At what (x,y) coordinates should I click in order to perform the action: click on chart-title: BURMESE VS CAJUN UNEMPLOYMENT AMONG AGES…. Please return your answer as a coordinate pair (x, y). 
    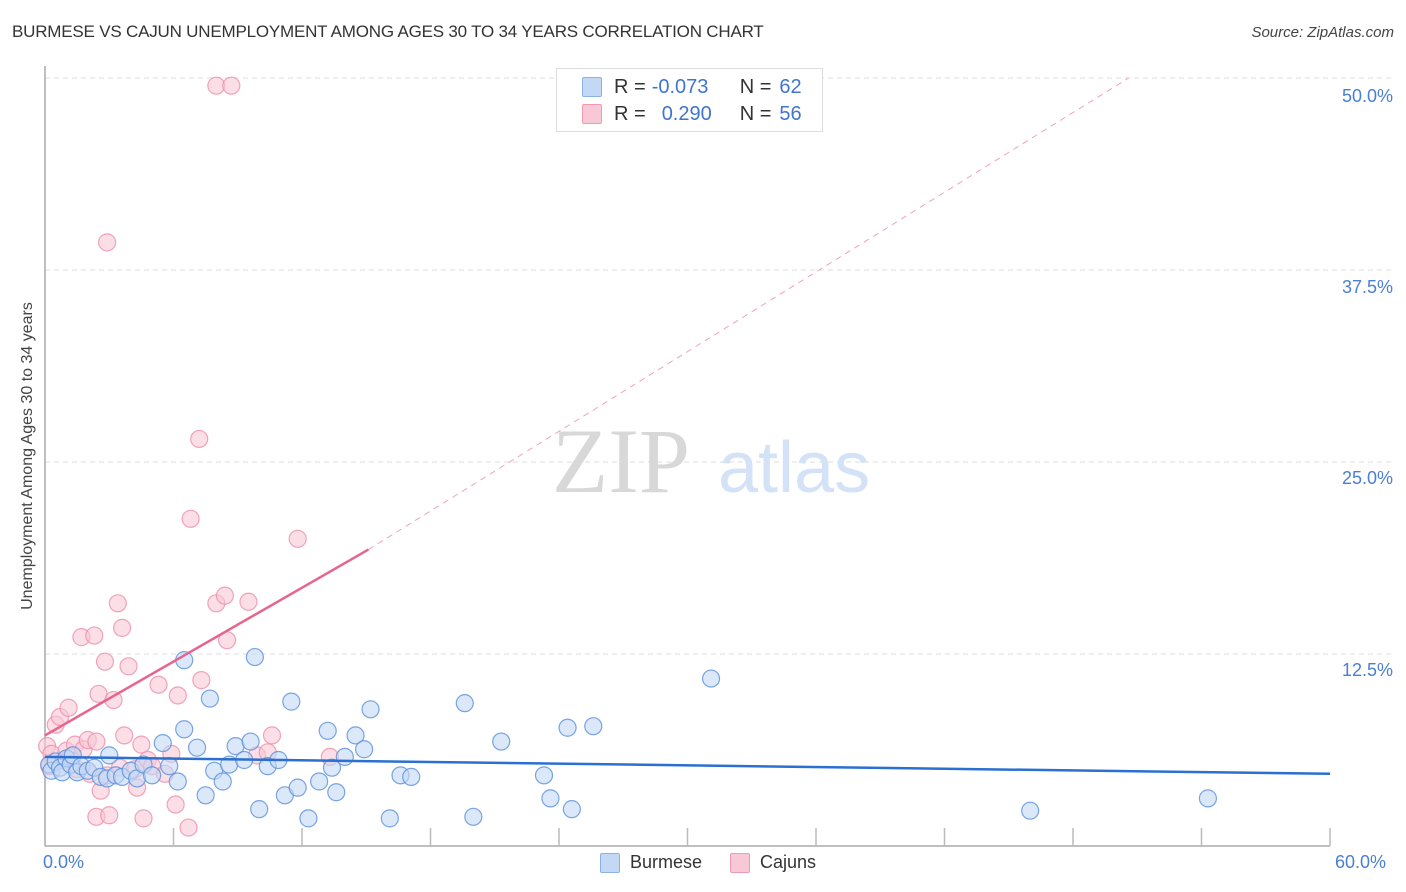
    Looking at the image, I should click on (388, 31).